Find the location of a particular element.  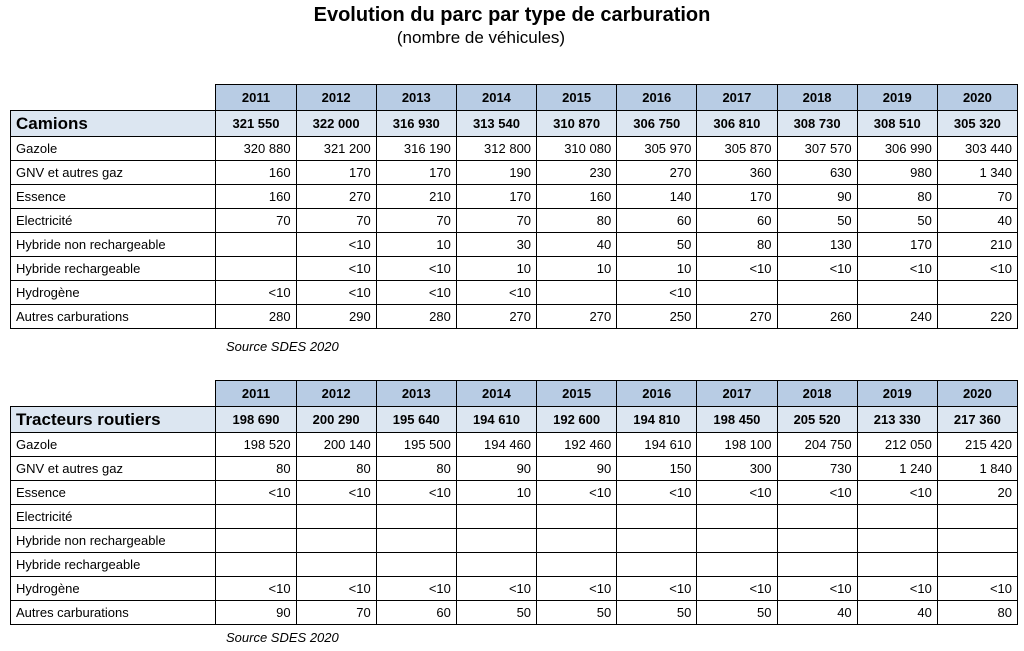

total-cell: 308 510 is located at coordinates (897, 123).